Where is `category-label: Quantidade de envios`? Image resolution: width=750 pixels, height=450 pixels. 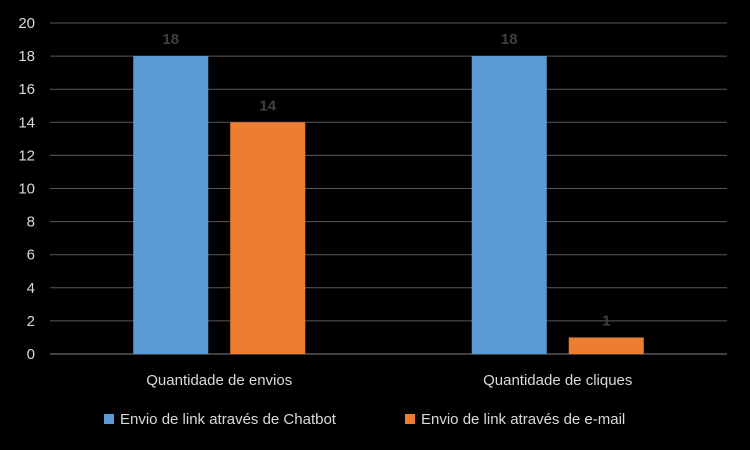 category-label: Quantidade de envios is located at coordinates (219, 380).